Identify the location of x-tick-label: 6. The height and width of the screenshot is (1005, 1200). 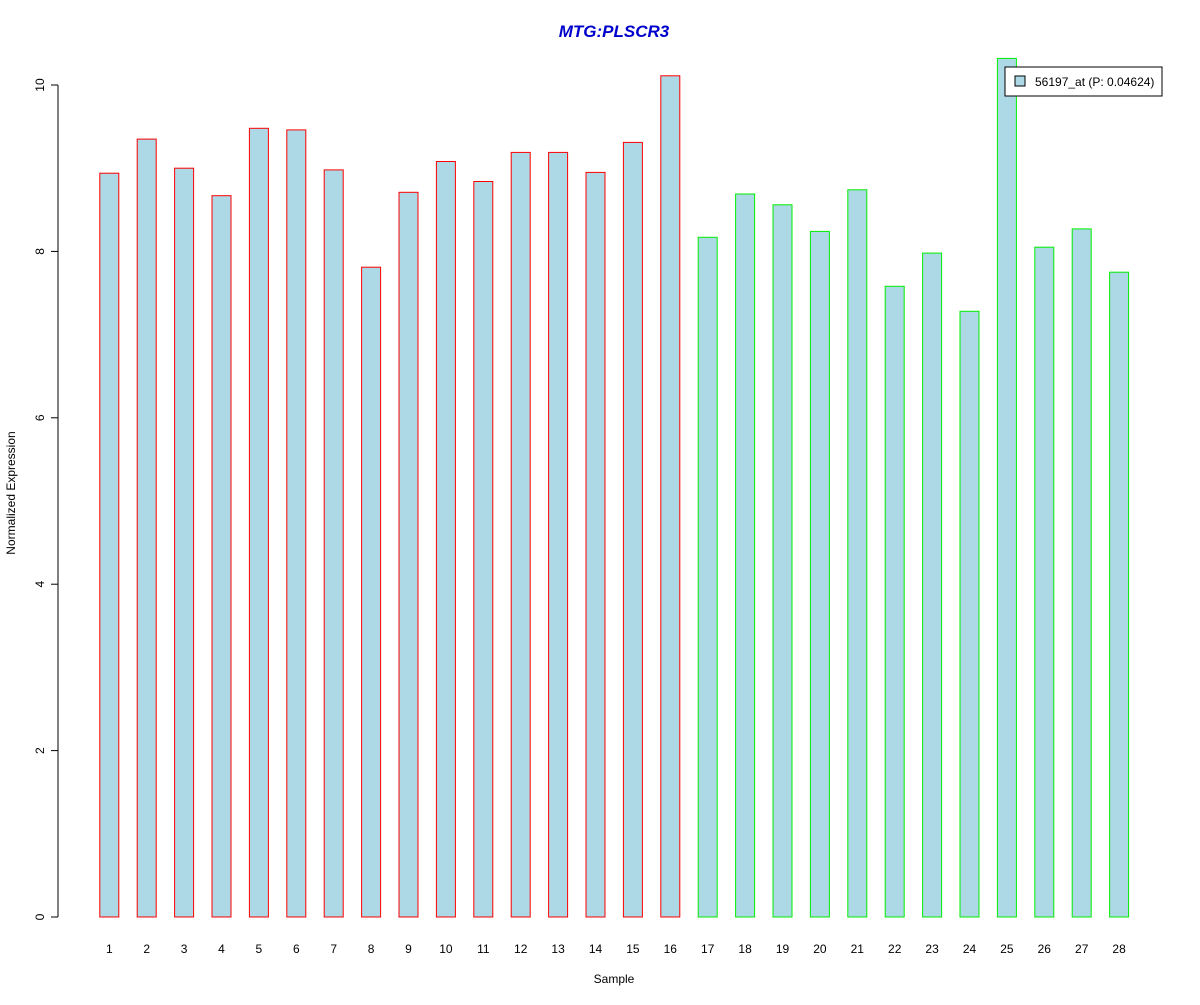
(296, 949).